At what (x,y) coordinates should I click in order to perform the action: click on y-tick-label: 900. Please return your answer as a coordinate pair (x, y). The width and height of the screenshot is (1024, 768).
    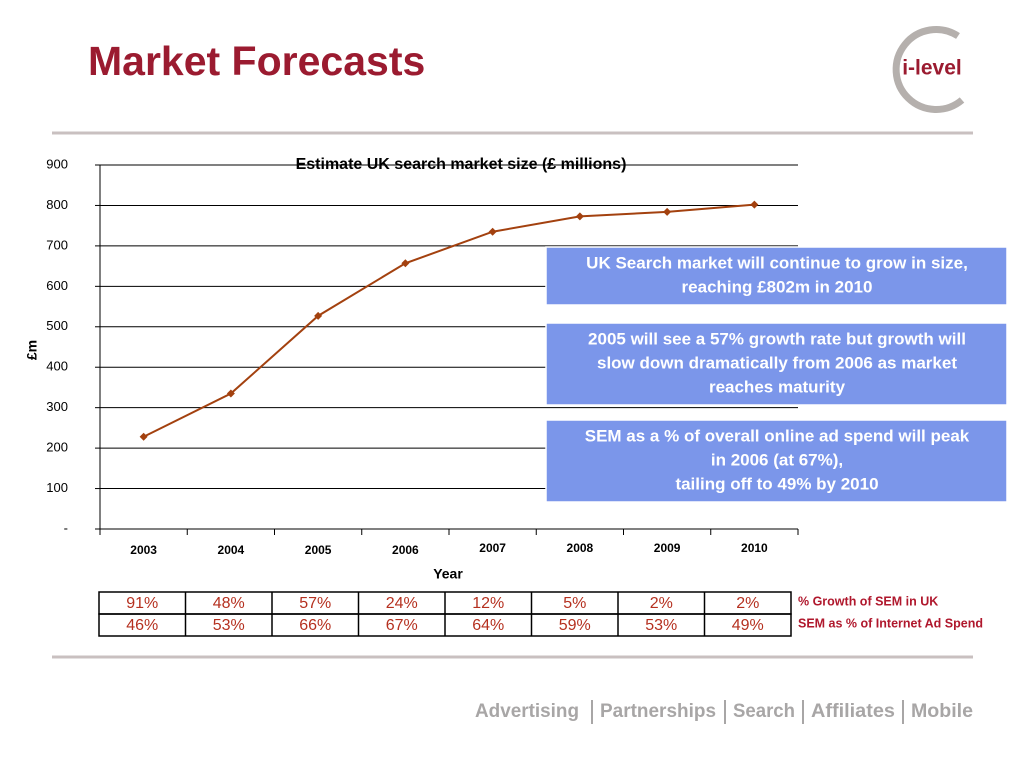
    Looking at the image, I should click on (57, 163).